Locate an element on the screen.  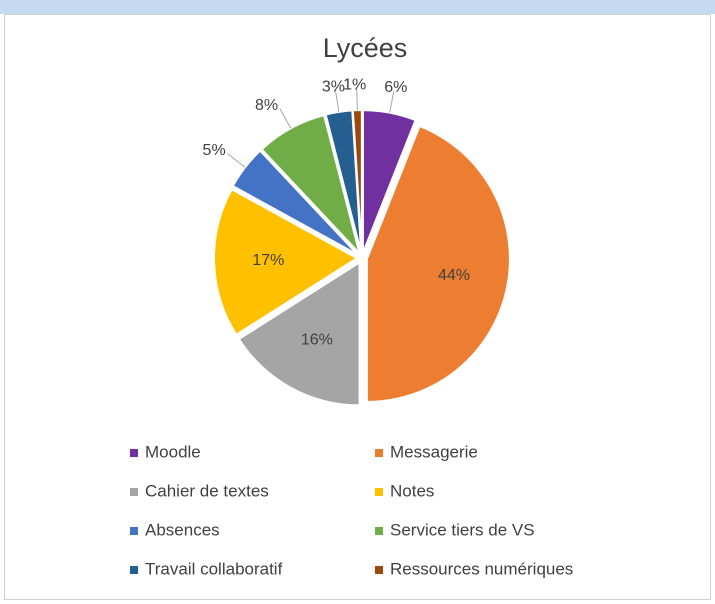
chart-title: Lycées is located at coordinates (365, 48).